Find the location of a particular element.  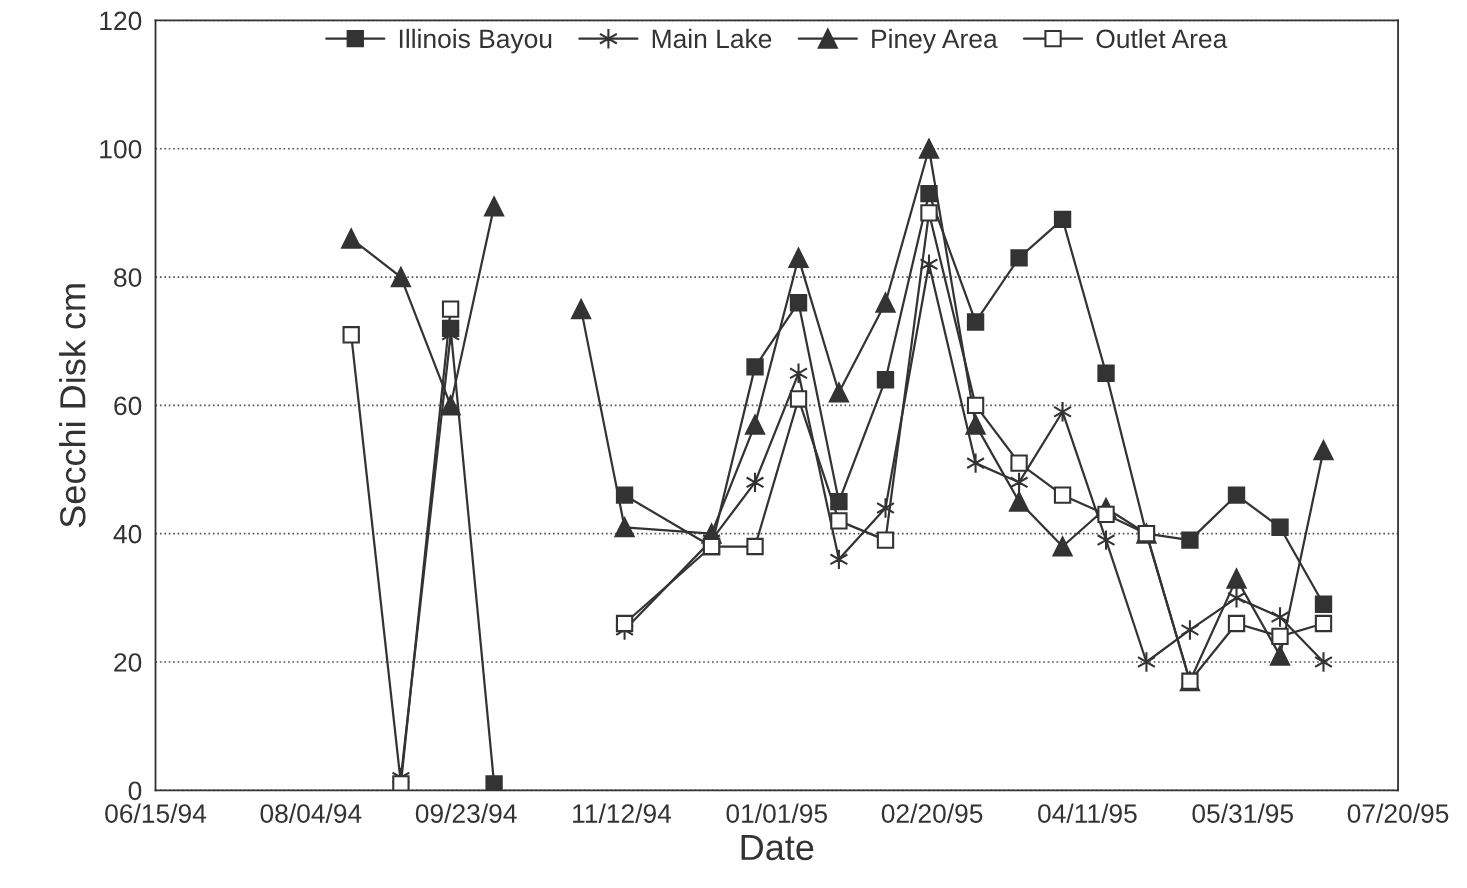

x-tick-label: 06/15/94 is located at coordinates (156, 813).